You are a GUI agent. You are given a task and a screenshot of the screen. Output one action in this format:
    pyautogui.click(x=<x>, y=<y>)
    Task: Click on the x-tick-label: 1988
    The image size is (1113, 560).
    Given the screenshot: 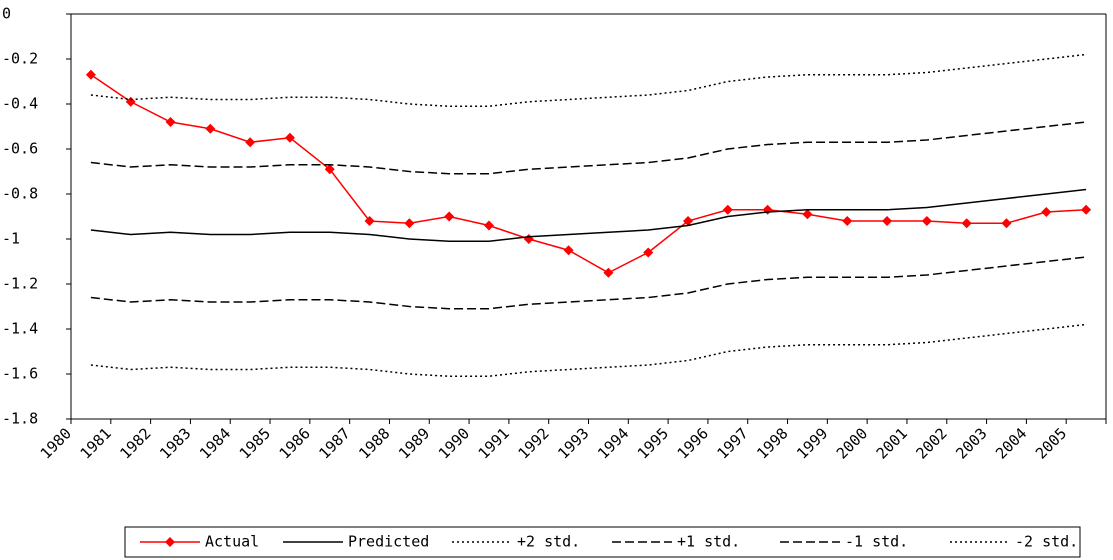 What is the action you would take?
    pyautogui.click(x=374, y=443)
    